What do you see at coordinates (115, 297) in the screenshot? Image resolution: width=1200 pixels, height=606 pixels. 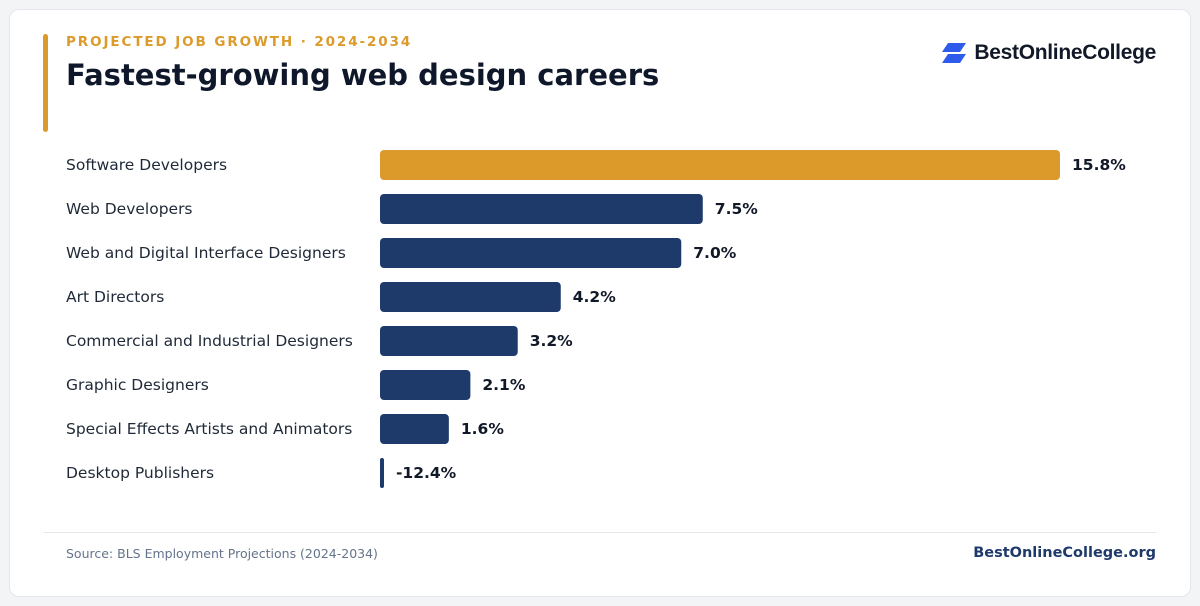 I see `category-label: Art Directors` at bounding box center [115, 297].